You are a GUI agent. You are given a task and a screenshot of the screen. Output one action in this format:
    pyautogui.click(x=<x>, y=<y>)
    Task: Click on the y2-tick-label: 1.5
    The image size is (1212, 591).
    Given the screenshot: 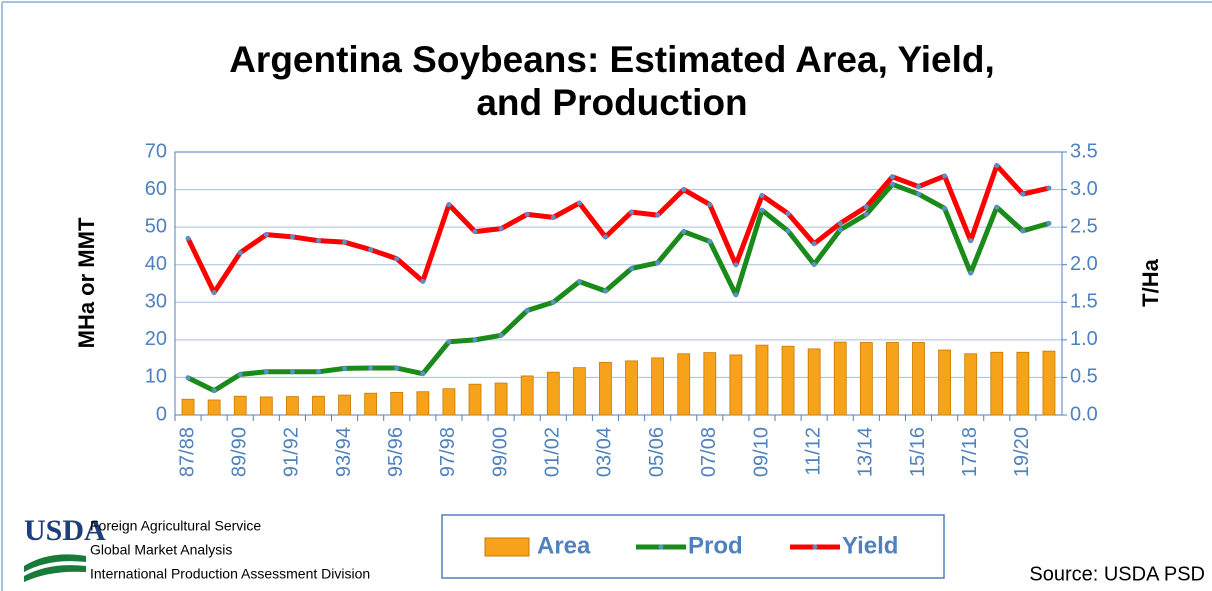 What is the action you would take?
    pyautogui.click(x=1084, y=302)
    